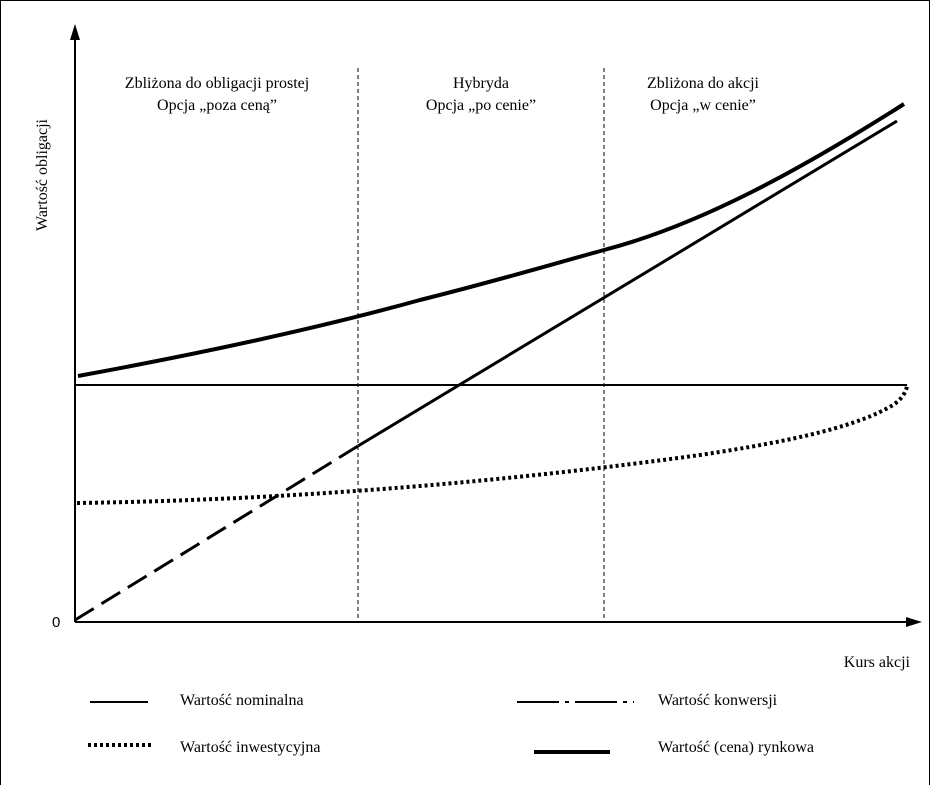  Describe the element at coordinates (242, 700) in the screenshot. I see `legend-label-nominal: Wartość nominalna` at that location.